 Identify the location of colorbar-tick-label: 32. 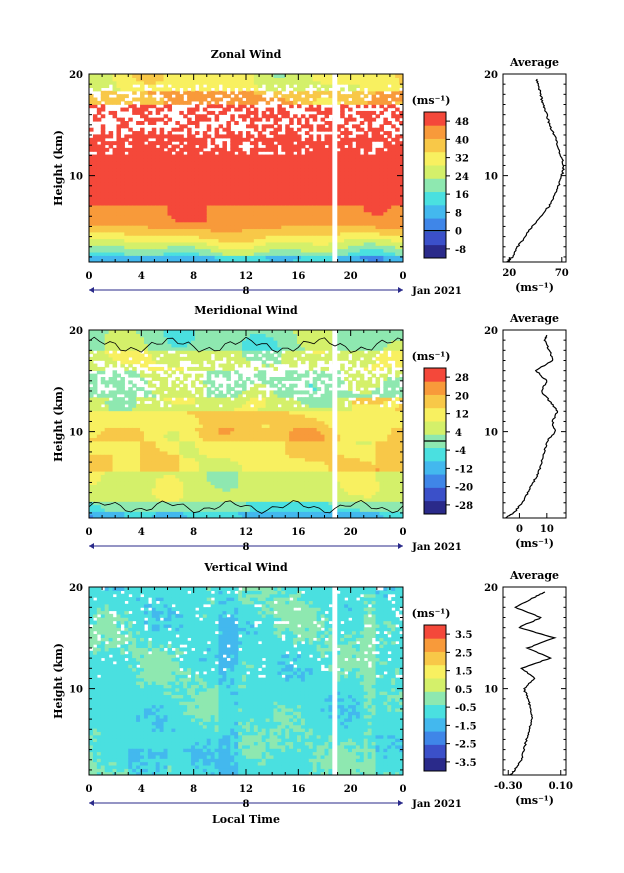
(462, 159).